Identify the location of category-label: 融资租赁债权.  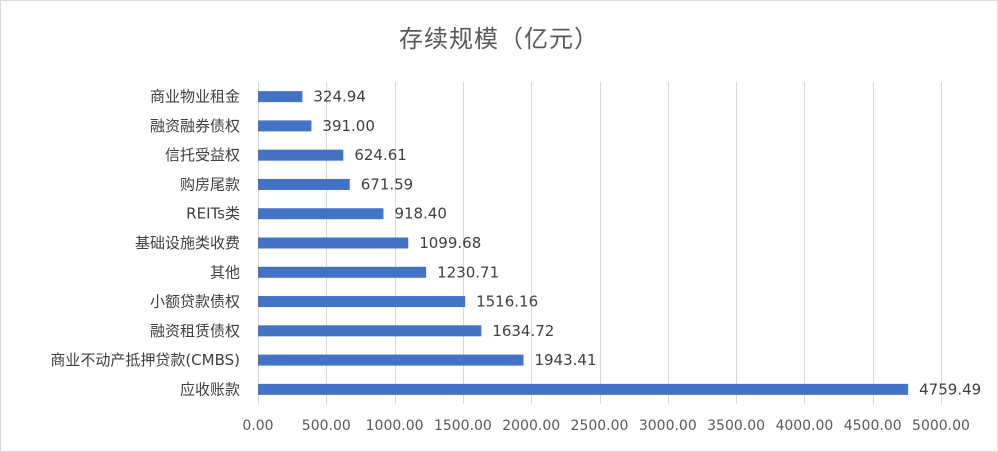
(195, 331).